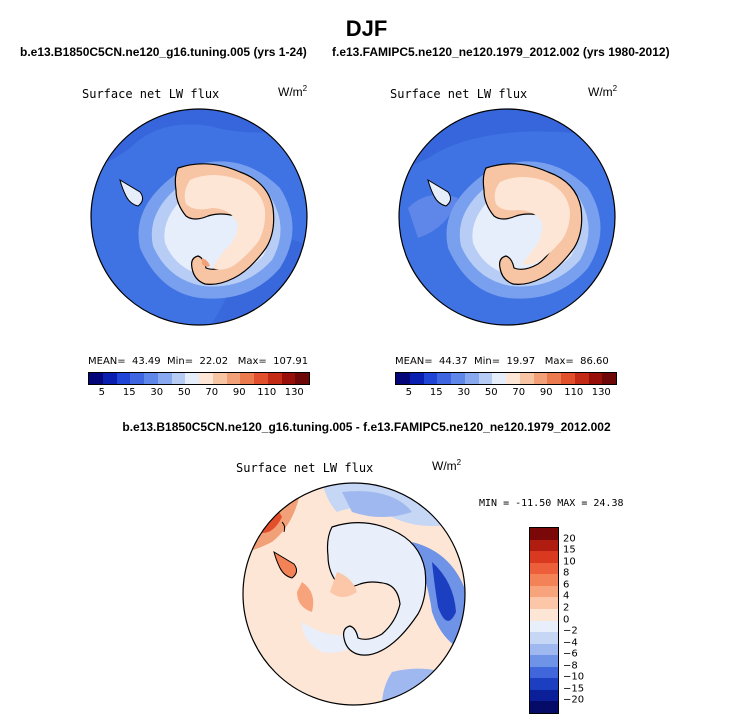  What do you see at coordinates (566, 573) in the screenshot?
I see `colorbar-tick-label: 8` at bounding box center [566, 573].